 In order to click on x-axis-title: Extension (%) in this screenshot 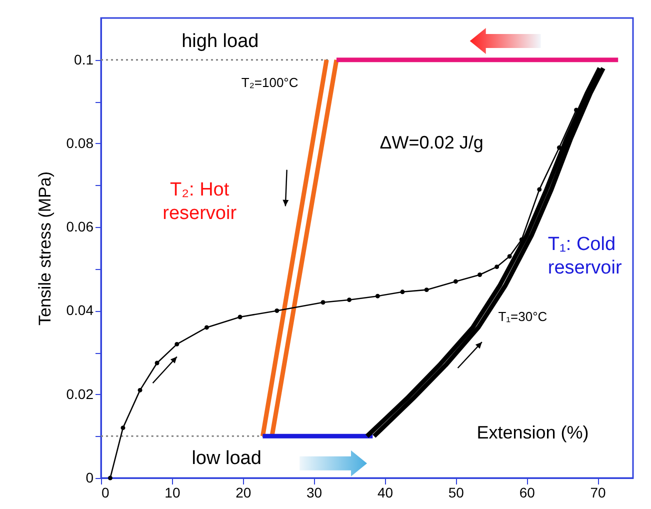, I will do `click(532, 432)`.